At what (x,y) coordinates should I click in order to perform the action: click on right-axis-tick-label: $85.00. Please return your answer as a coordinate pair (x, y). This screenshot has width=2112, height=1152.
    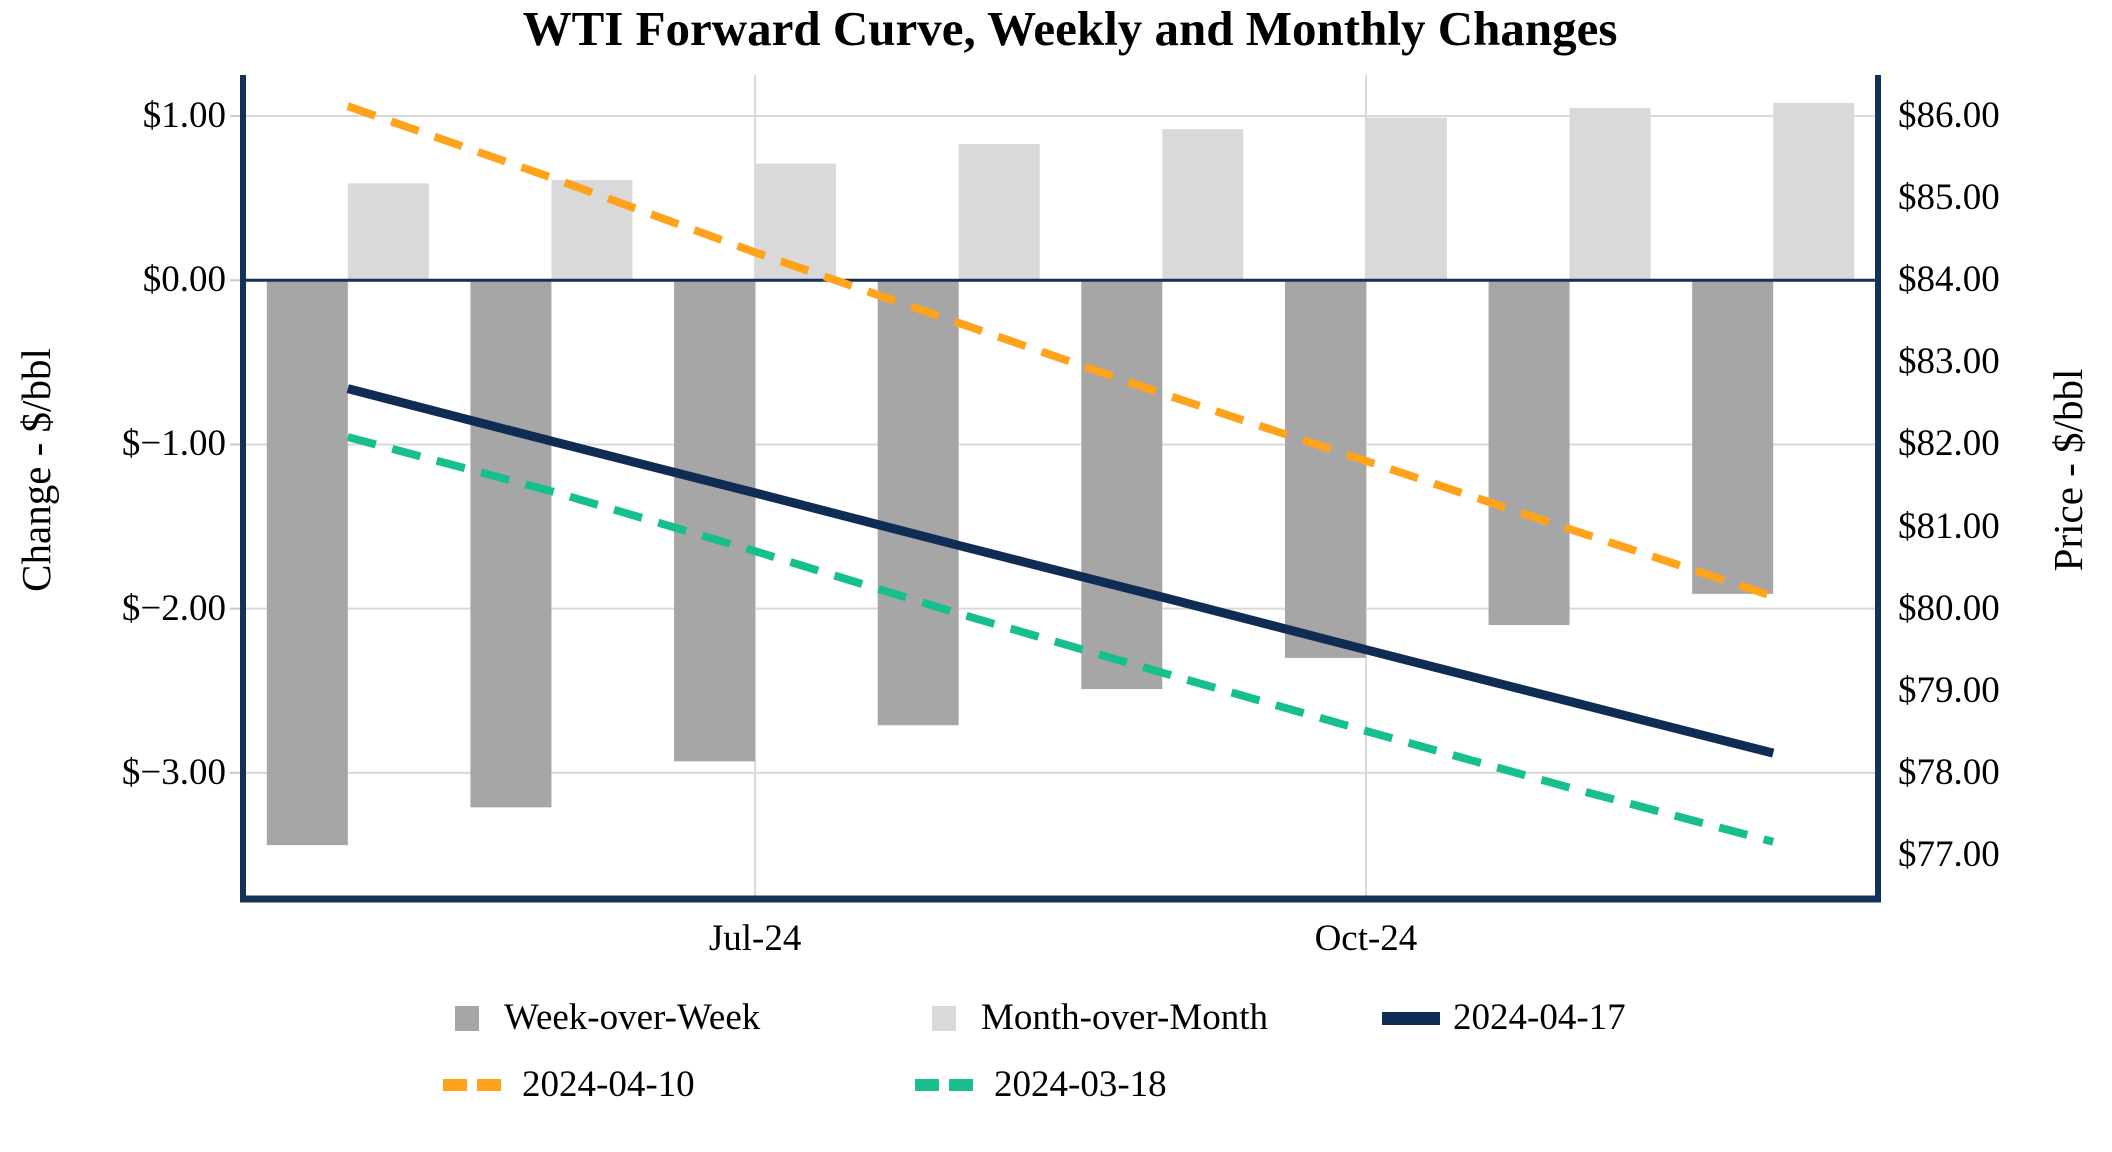
    Looking at the image, I should click on (1949, 198).